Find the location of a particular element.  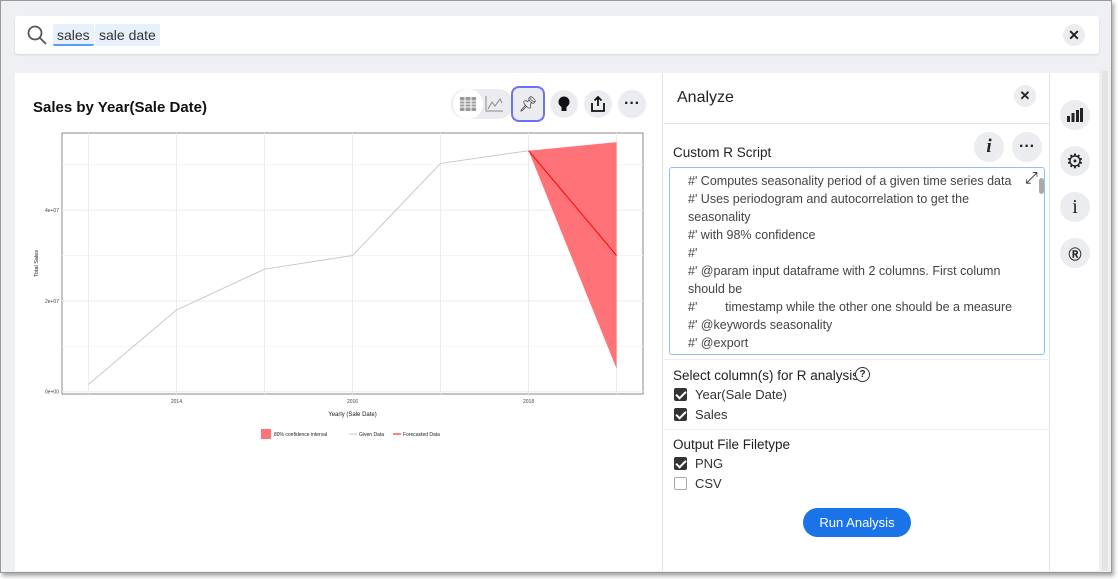

share-button is located at coordinates (598, 104).